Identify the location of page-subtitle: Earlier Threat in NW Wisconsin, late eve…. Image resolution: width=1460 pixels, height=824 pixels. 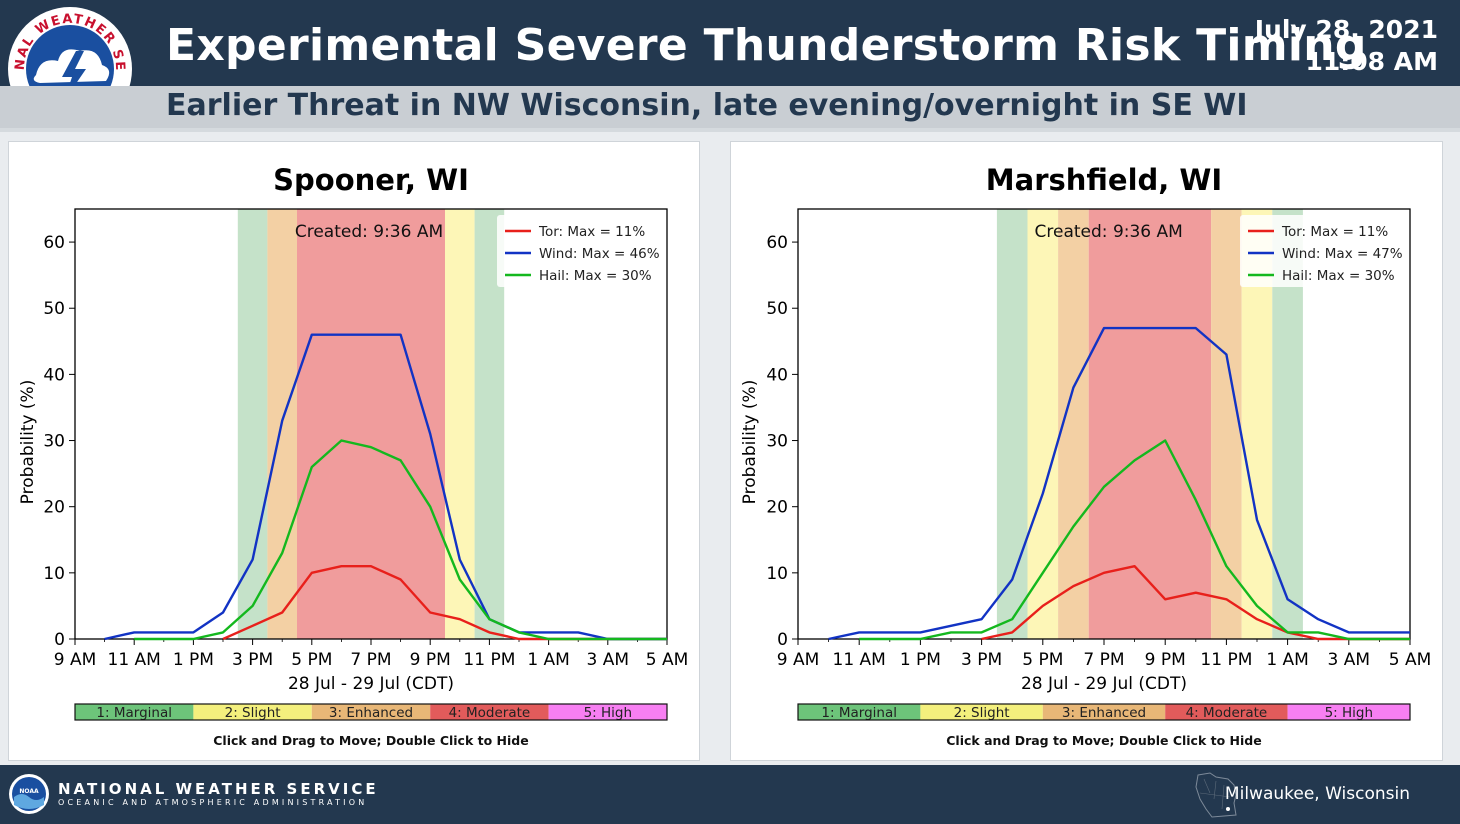
(707, 105).